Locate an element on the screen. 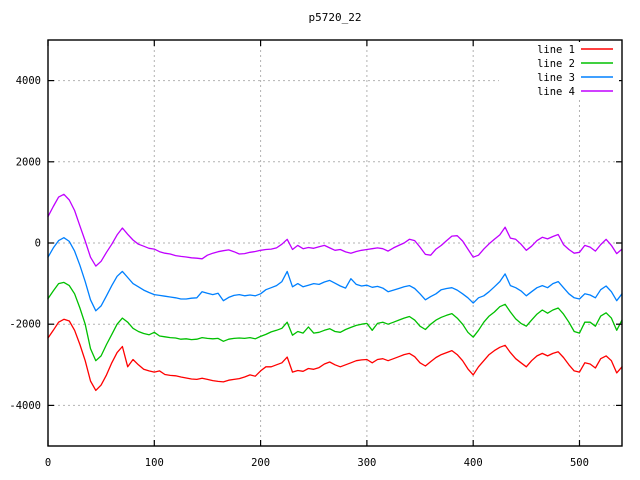  legend-background is located at coordinates (559, 70).